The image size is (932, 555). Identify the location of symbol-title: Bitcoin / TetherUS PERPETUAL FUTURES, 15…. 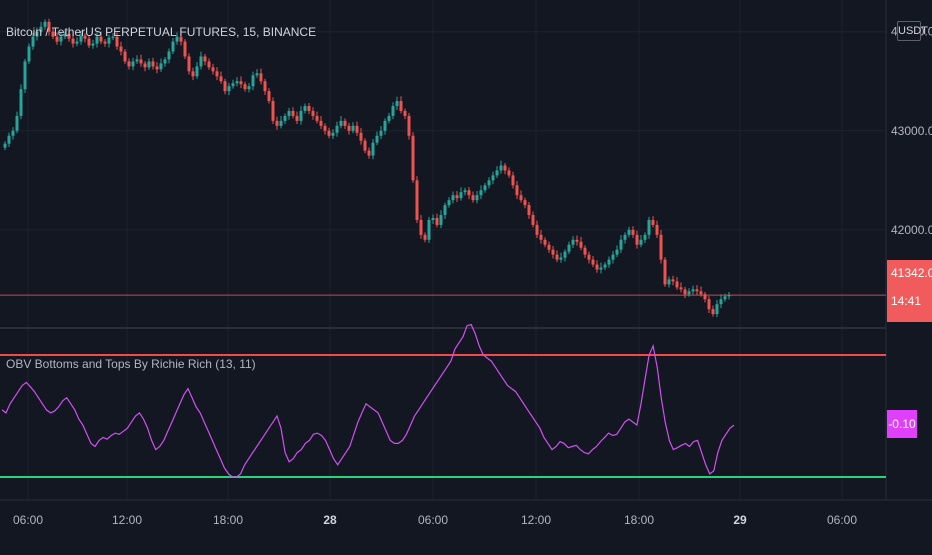
(161, 32).